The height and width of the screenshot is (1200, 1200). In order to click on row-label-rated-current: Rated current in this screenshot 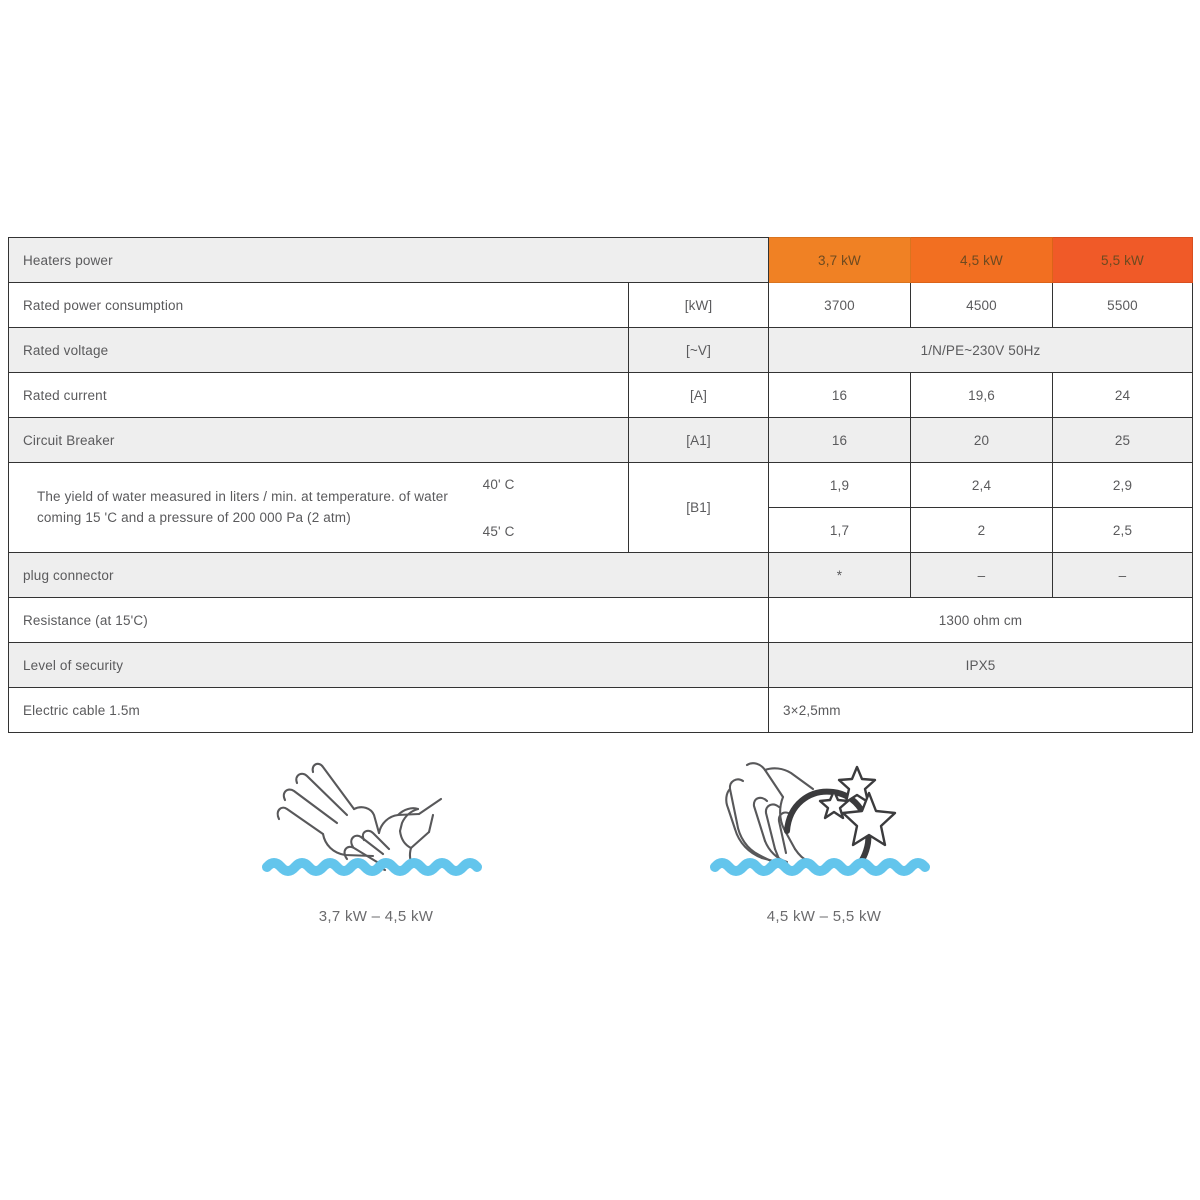, I will do `click(318, 395)`.